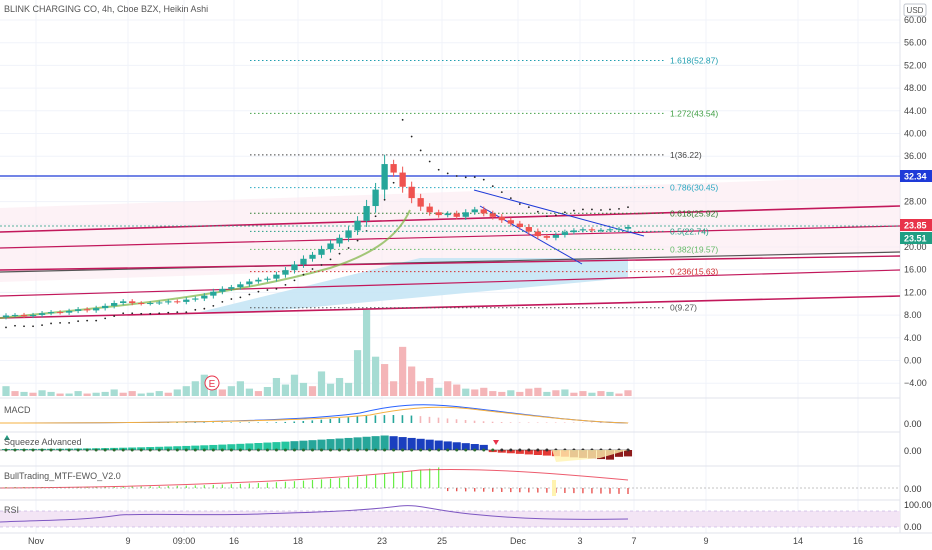 The height and width of the screenshot is (550, 932). What do you see at coordinates (916, 176) in the screenshot?
I see `price-tag` at bounding box center [916, 176].